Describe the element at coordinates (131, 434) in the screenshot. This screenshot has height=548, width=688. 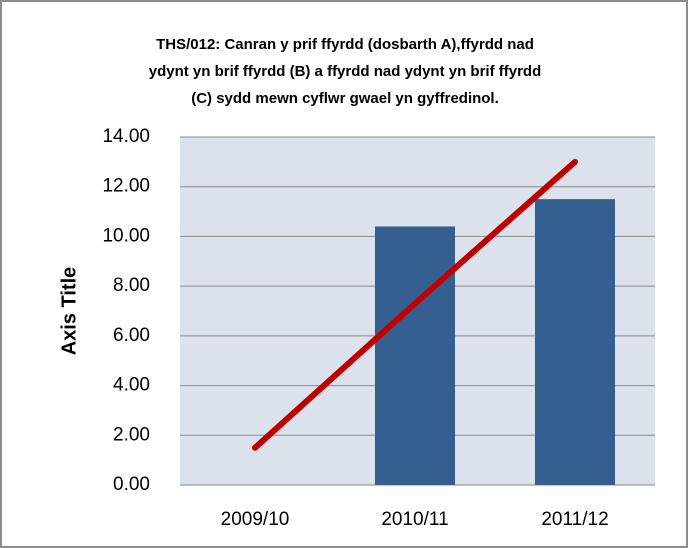
I see `y-tick-label: 2.00` at that location.